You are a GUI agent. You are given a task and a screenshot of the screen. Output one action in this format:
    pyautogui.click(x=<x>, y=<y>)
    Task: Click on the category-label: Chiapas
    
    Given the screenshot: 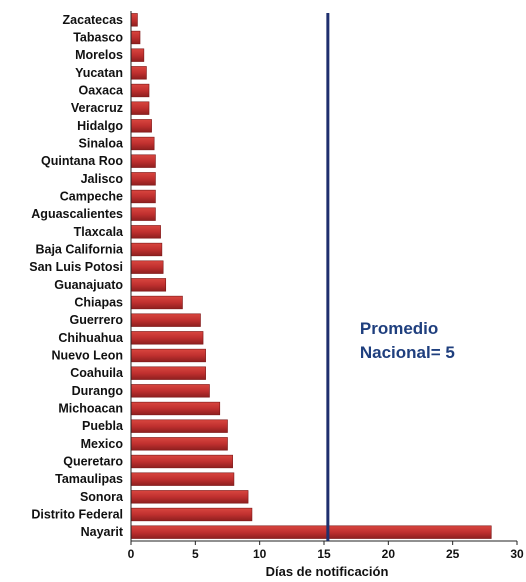 What is the action you would take?
    pyautogui.click(x=98, y=303)
    